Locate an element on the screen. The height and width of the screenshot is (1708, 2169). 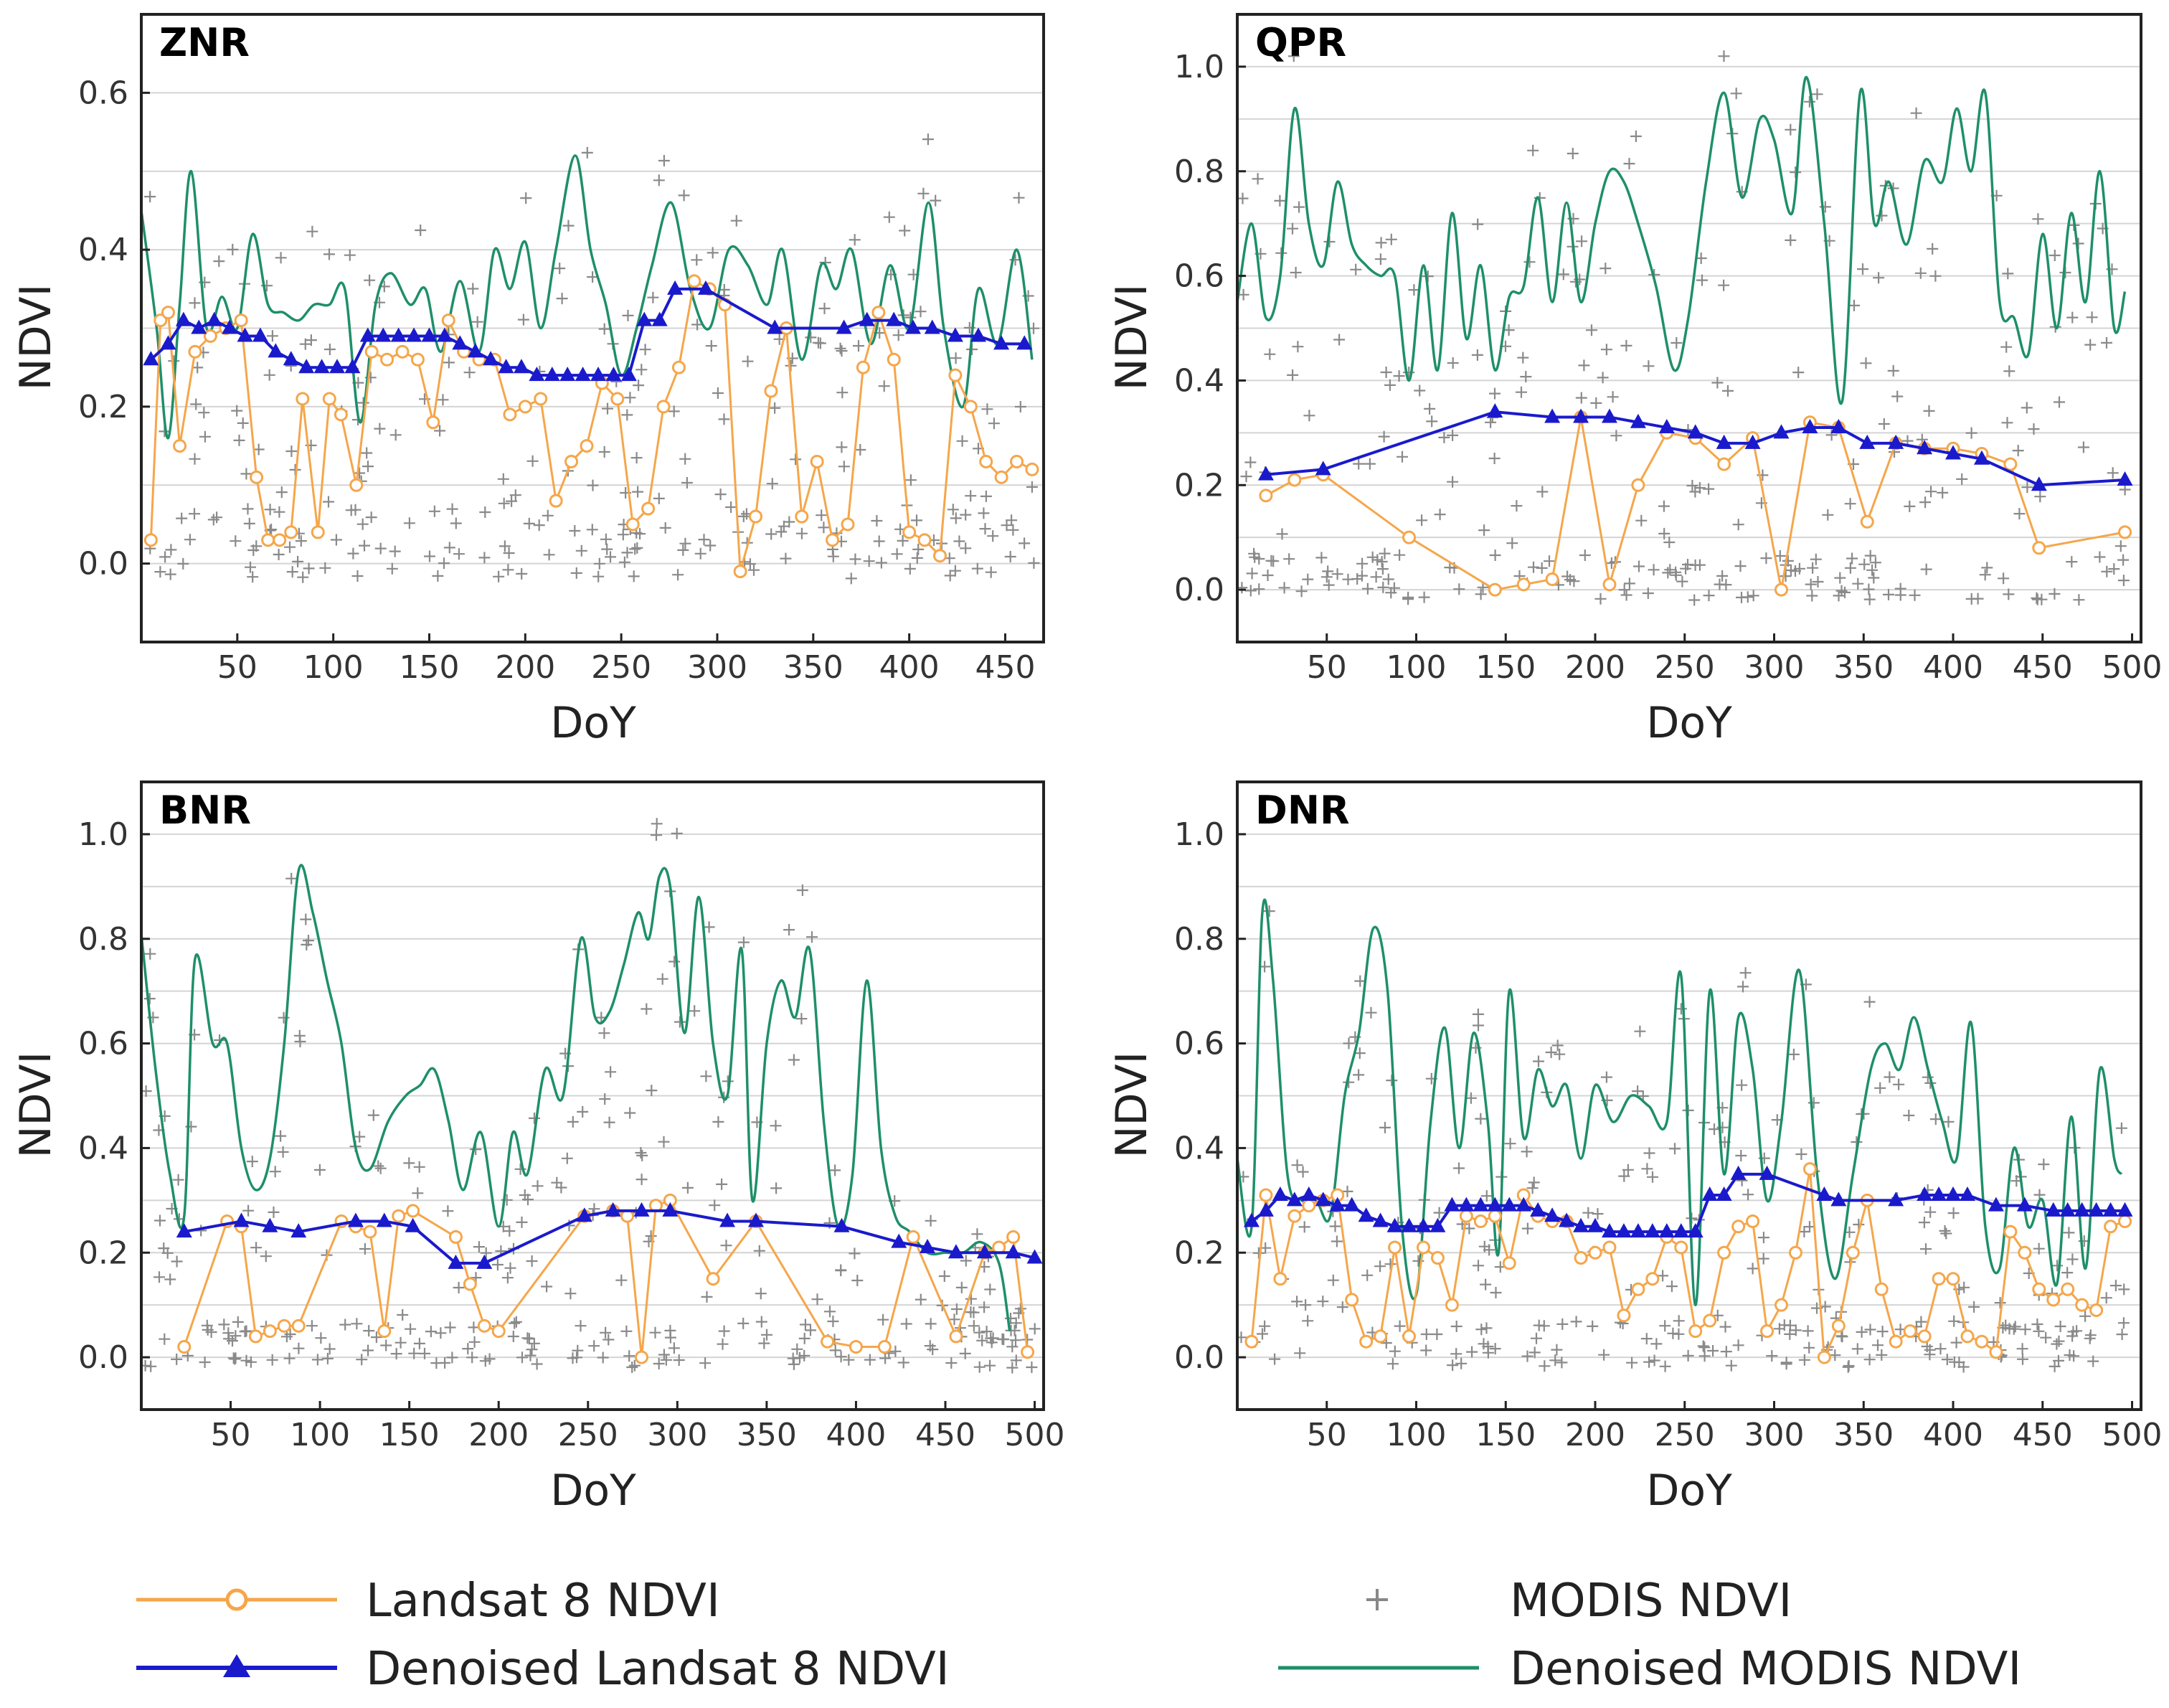
legend-denoised-landsat-label: Denoised Landsat 8 NDVI is located at coordinates (658, 1669).